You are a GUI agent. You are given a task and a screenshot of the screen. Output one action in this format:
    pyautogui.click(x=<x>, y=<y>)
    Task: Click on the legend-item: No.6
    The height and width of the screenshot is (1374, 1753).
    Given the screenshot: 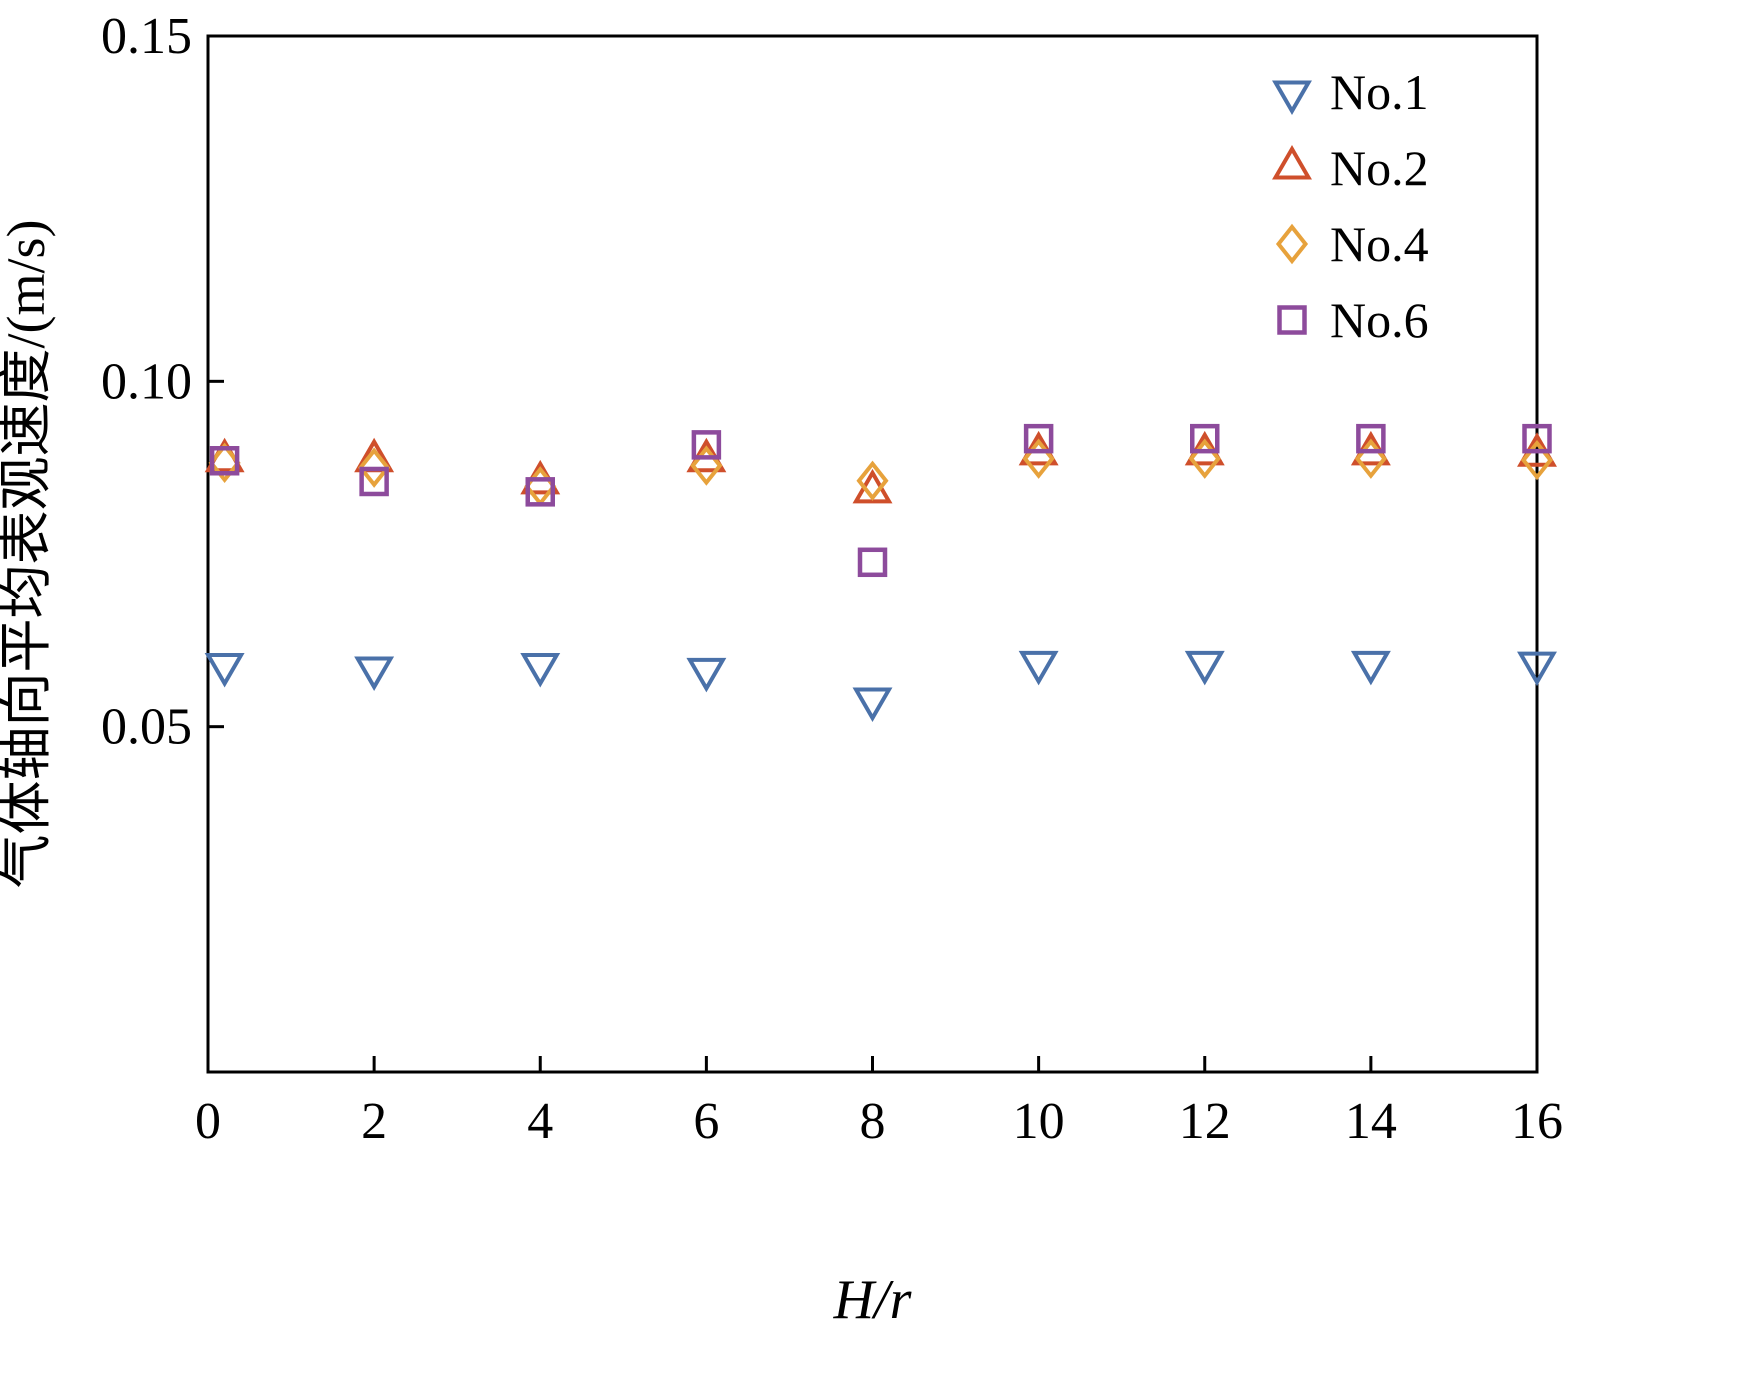 What is the action you would take?
    pyautogui.click(x=1353, y=320)
    